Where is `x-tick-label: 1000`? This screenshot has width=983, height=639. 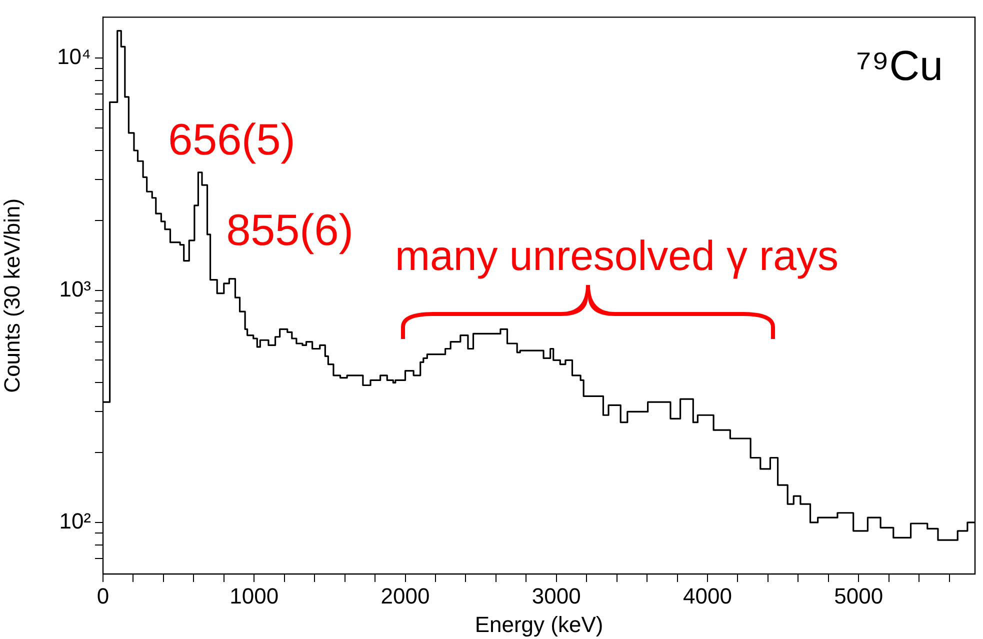
x-tick-label: 1000 is located at coordinates (254, 595).